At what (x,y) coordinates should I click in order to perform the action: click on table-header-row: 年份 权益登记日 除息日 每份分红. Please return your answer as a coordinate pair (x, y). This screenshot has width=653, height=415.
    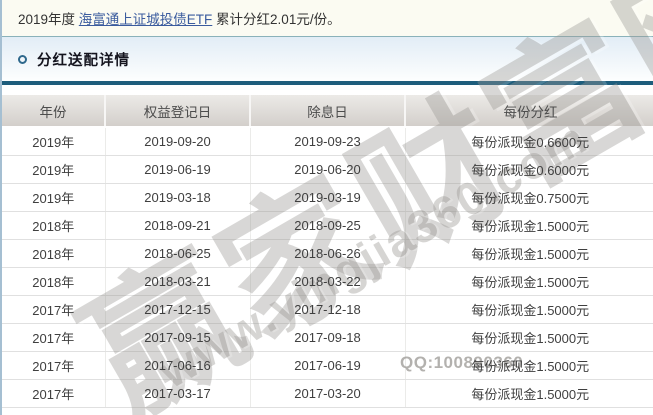
    Looking at the image, I should click on (327, 111).